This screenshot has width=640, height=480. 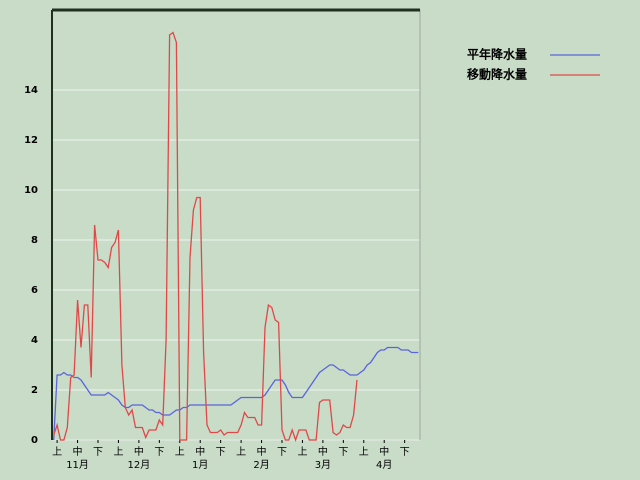 I want to click on y-tick-label: 12, so click(x=31, y=140).